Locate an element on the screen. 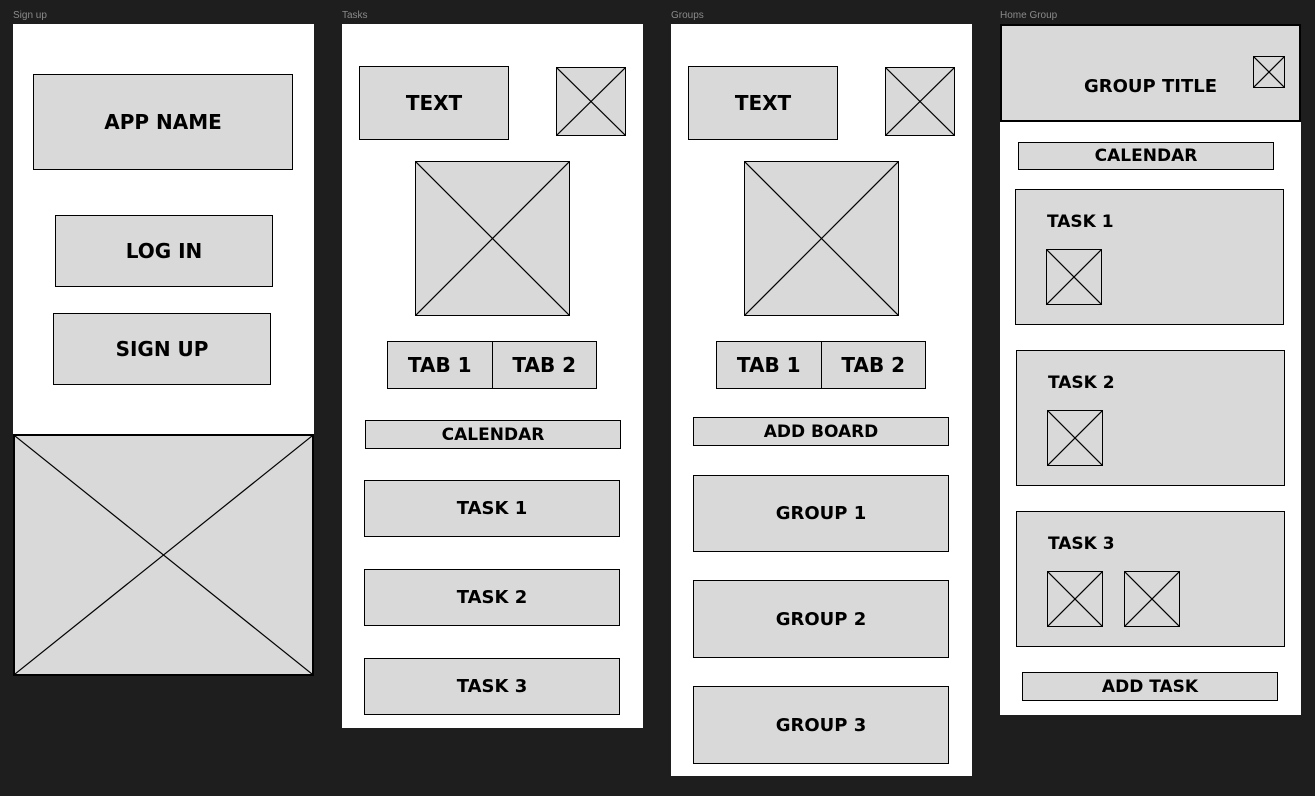 The image size is (1315, 796). login-button: LOG IN is located at coordinates (164, 251).